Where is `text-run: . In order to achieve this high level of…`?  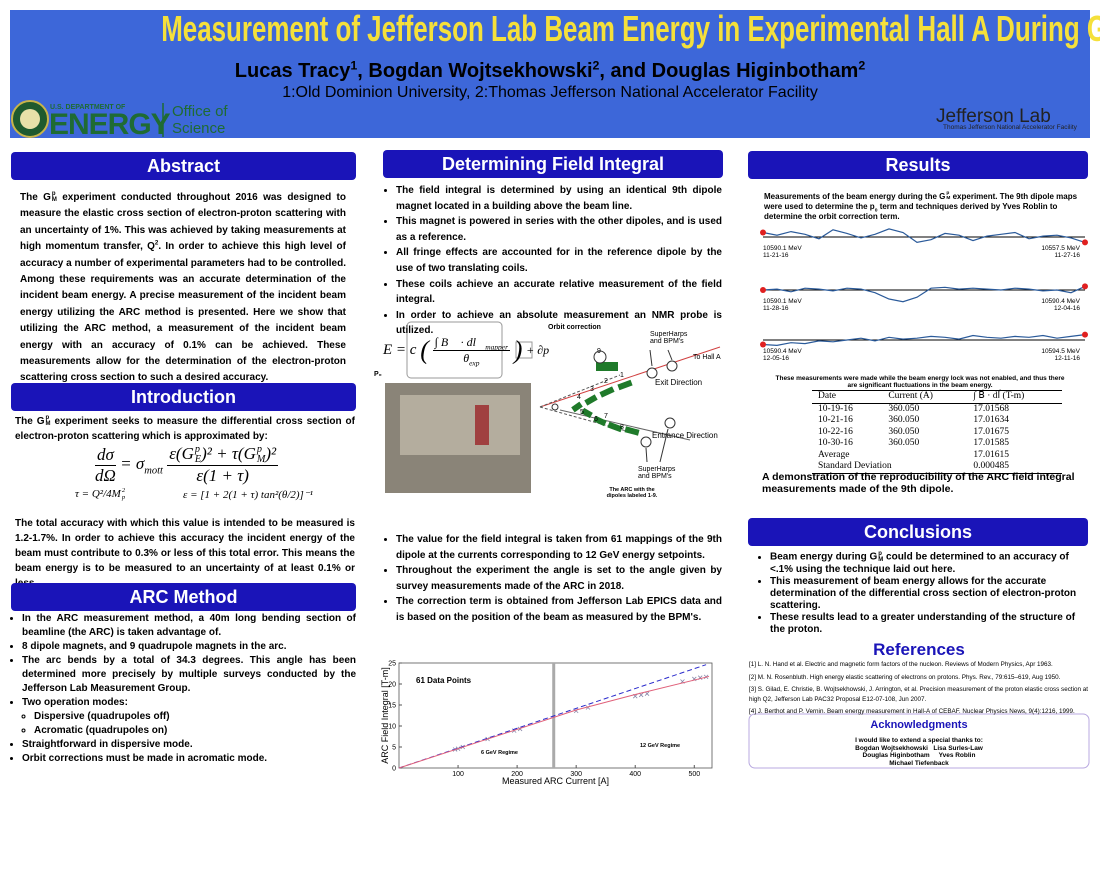 text-run: . In order to achieve this high level of… is located at coordinates (183, 312).